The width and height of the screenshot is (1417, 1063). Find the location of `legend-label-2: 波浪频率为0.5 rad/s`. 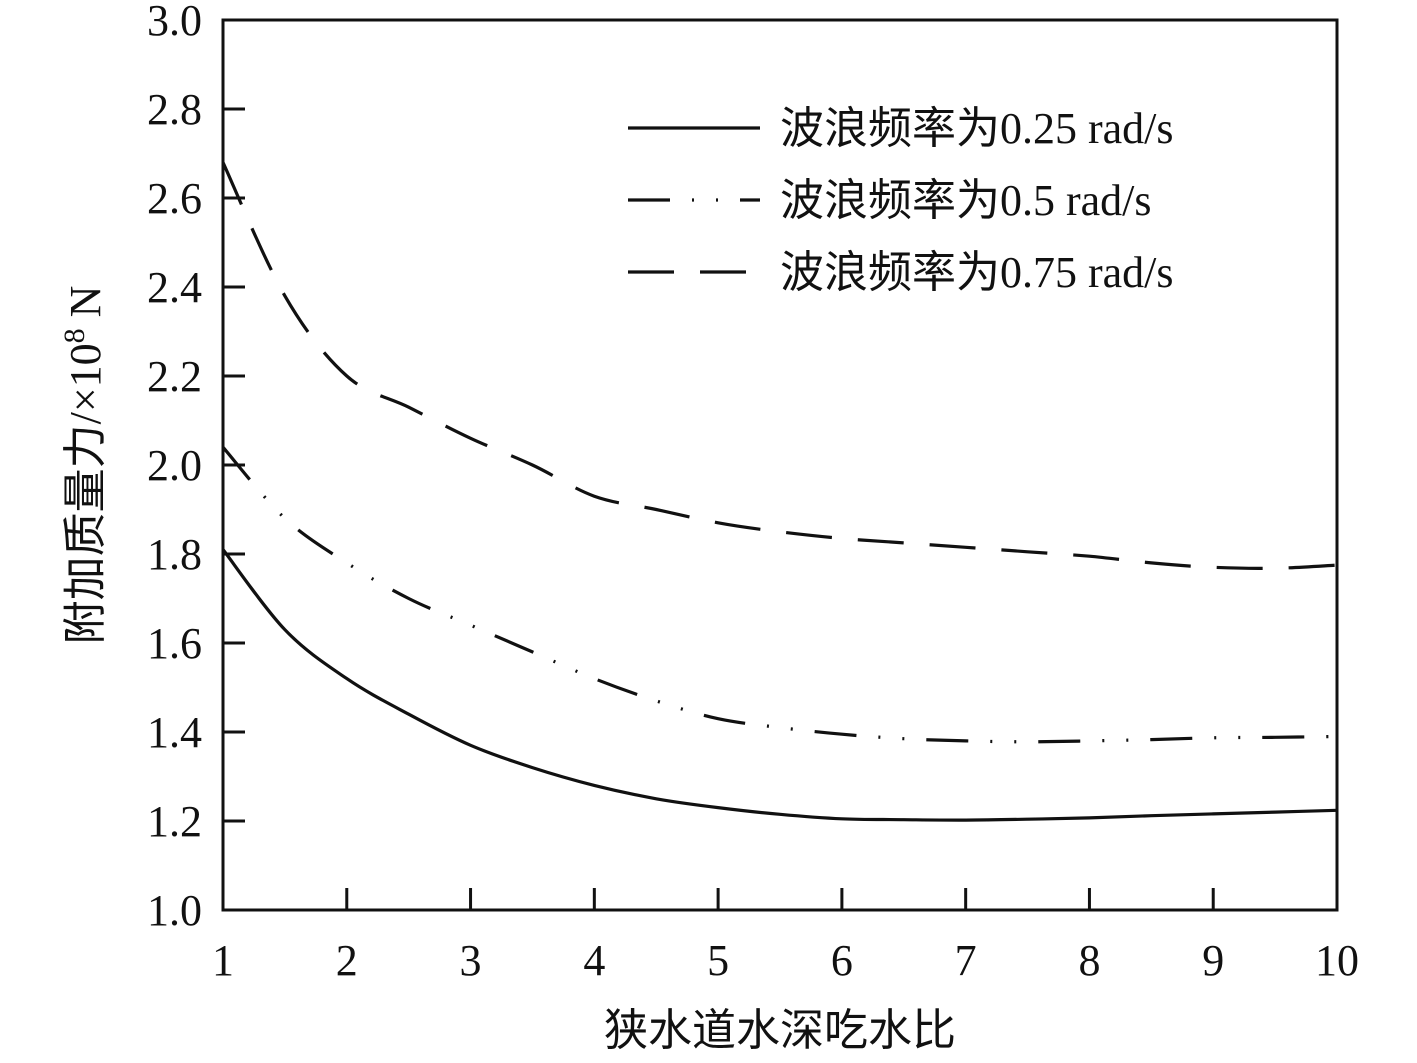

legend-label-2: 波浪频率为0.5 rad/s is located at coordinates (966, 200).